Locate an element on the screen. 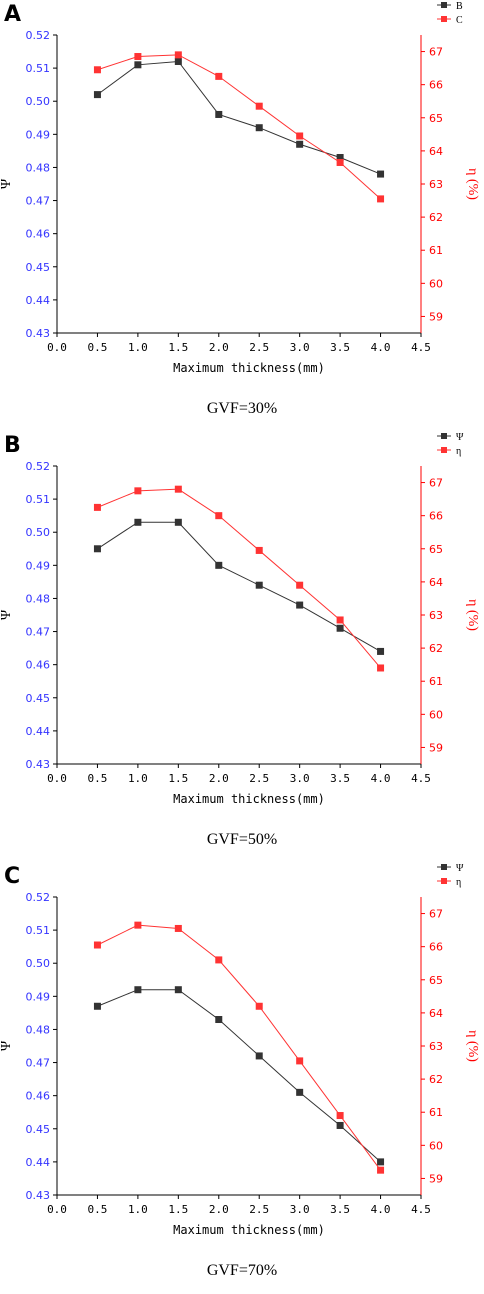 This screenshot has height=1294, width=484. panel-label: A is located at coordinates (12, 14).